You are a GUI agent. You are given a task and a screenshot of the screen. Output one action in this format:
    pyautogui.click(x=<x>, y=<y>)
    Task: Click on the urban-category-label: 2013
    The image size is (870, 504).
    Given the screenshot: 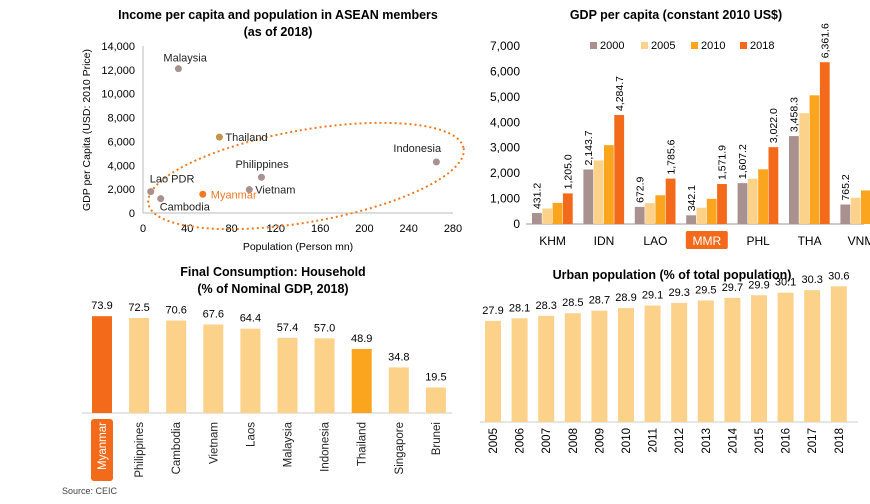 What is the action you would take?
    pyautogui.click(x=707, y=441)
    